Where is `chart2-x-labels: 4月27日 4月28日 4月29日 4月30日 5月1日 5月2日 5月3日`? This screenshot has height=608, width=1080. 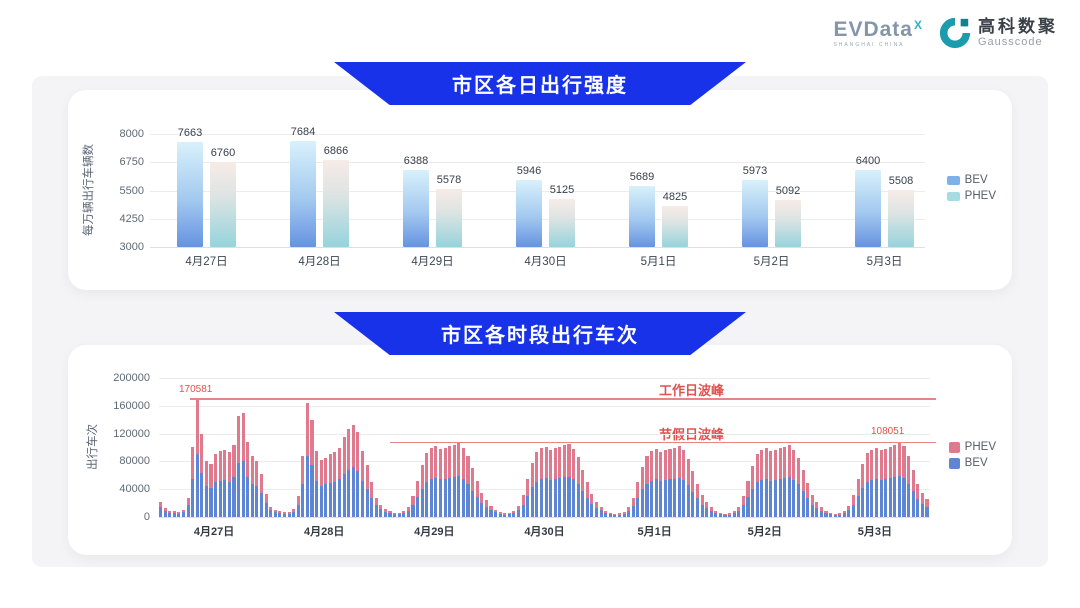 chart2-x-labels: 4月27日 4月28日 4月29日 4月30日 5月1日 5月2日 5月3日 is located at coordinates (544, 531).